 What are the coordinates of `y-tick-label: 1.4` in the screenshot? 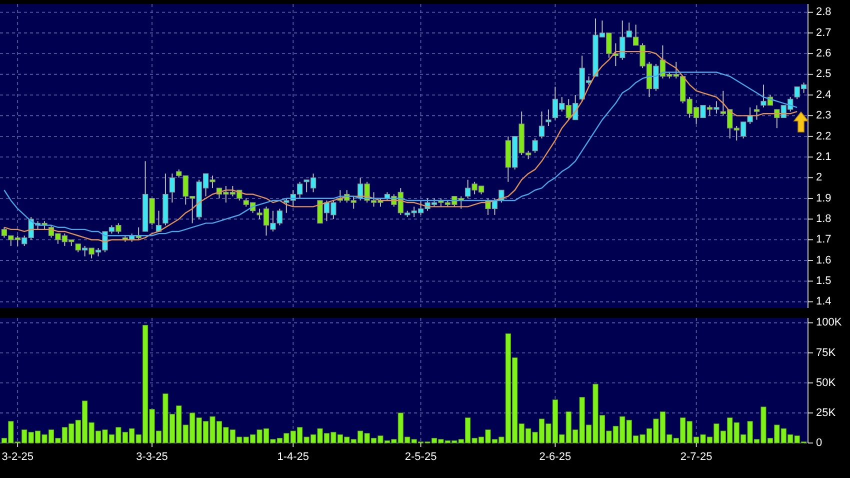 It's located at (824, 302).